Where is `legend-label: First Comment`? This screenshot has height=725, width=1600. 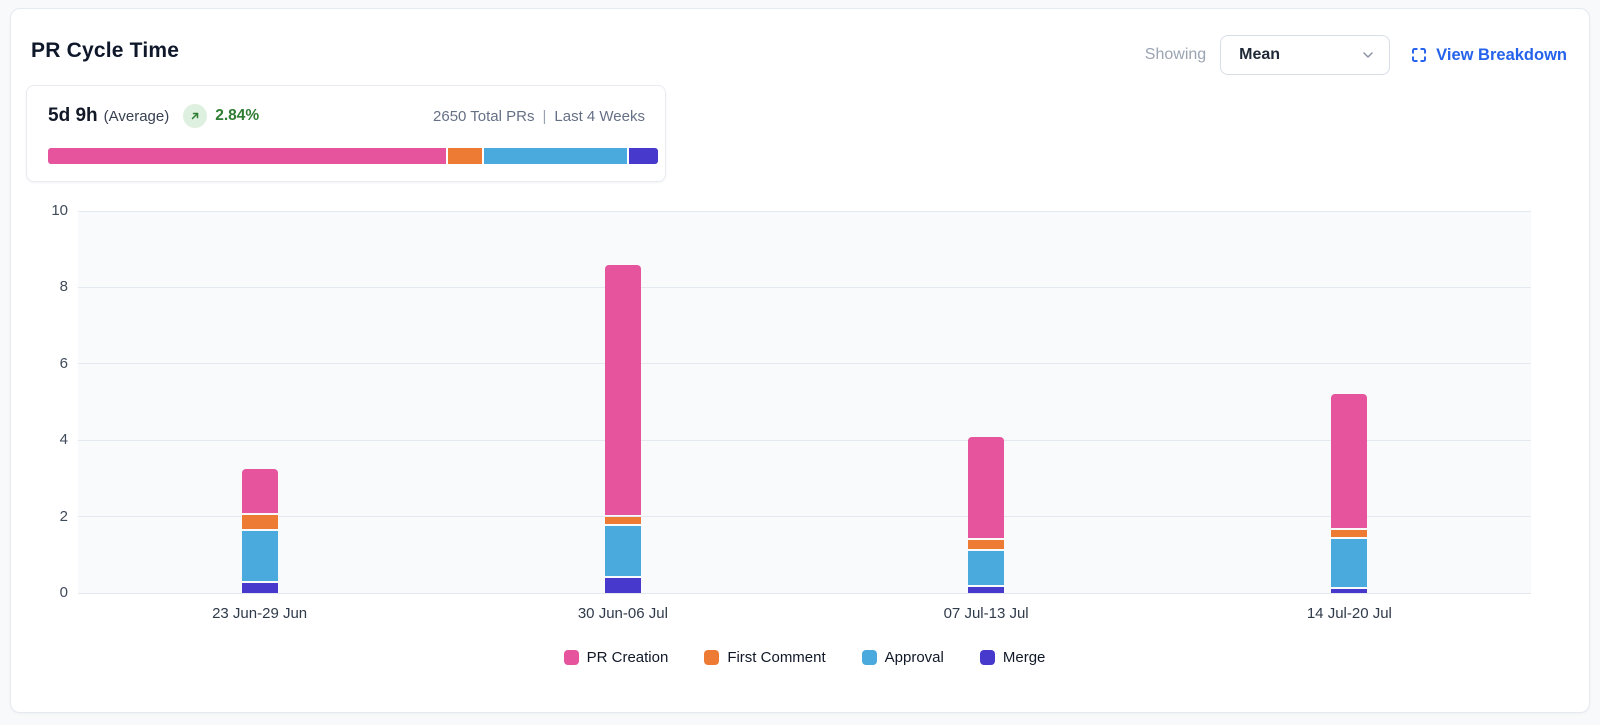
legend-label: First Comment is located at coordinates (776, 657).